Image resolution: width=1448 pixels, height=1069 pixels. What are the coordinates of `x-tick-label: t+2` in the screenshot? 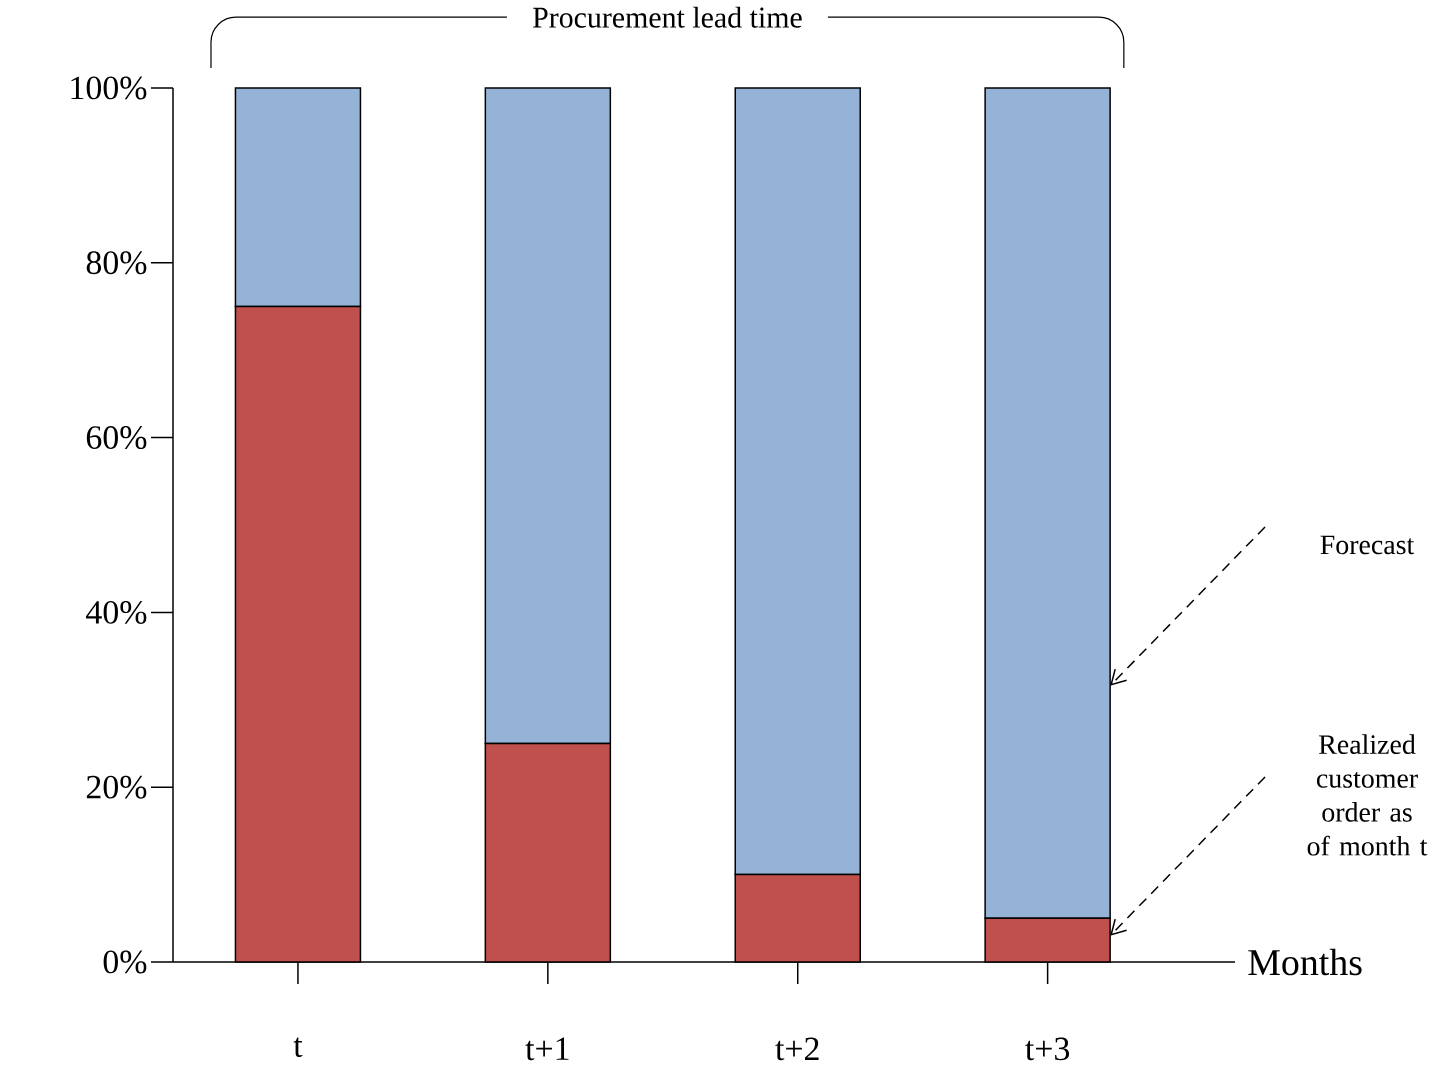 It's located at (797, 1049).